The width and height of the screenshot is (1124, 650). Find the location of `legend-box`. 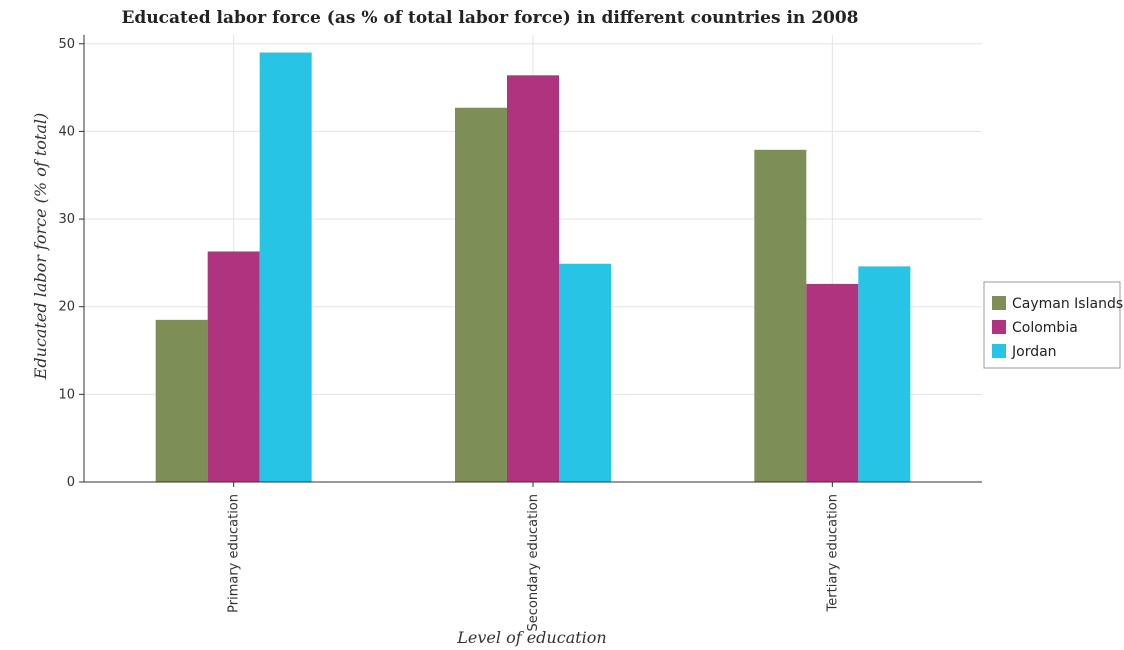

legend-box is located at coordinates (1052, 325).